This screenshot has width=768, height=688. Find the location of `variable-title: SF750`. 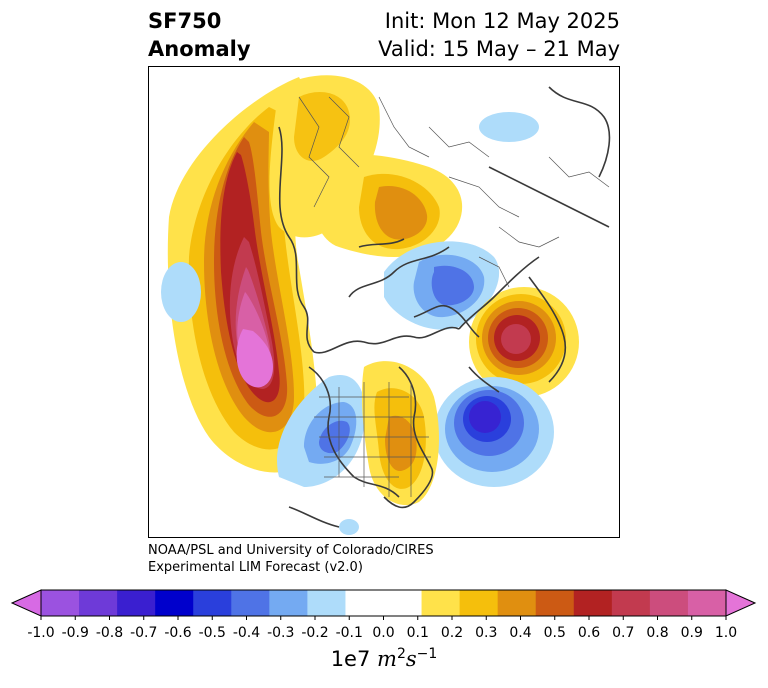

variable-title: SF750 is located at coordinates (185, 21).